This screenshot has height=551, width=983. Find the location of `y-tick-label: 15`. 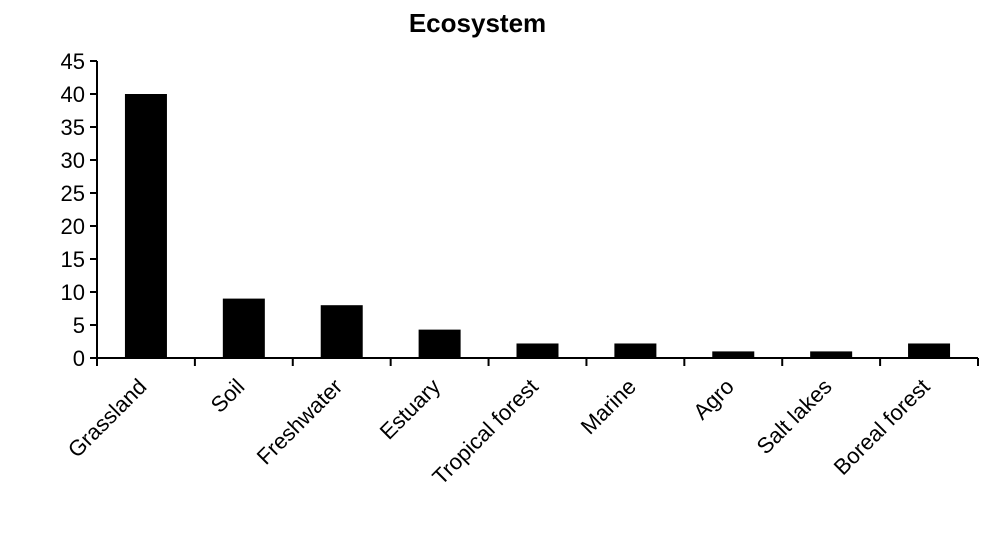

y-tick-label: 15 is located at coordinates (73, 259).